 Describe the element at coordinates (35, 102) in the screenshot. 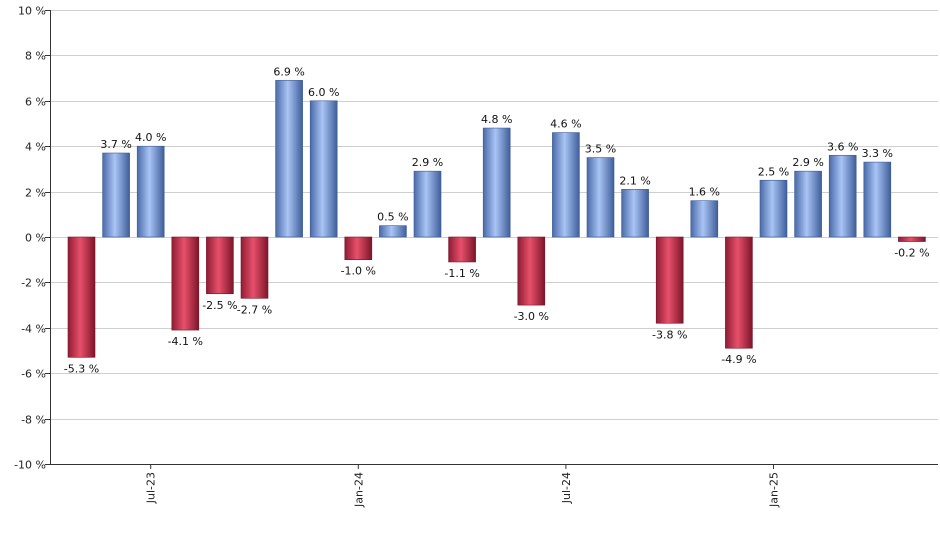

I see `y-tick-label: 6 %` at that location.